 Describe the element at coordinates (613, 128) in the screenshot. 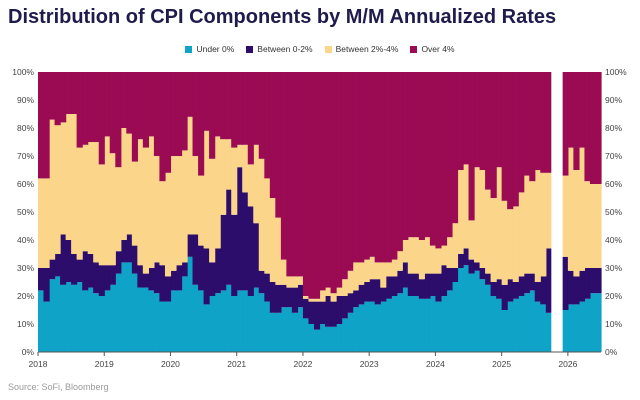

I see `y-tick-label-right: 80%` at that location.